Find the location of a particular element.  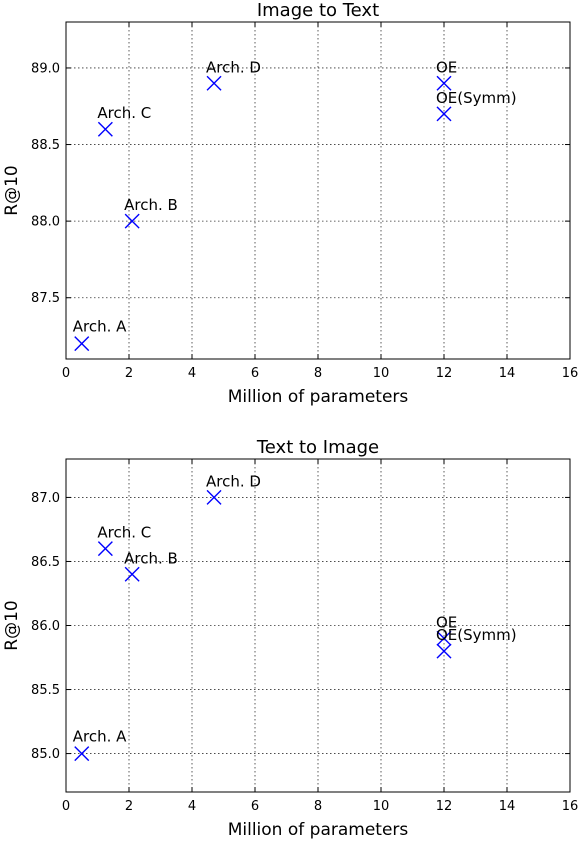

chart-title: Text to Image is located at coordinates (317, 447).